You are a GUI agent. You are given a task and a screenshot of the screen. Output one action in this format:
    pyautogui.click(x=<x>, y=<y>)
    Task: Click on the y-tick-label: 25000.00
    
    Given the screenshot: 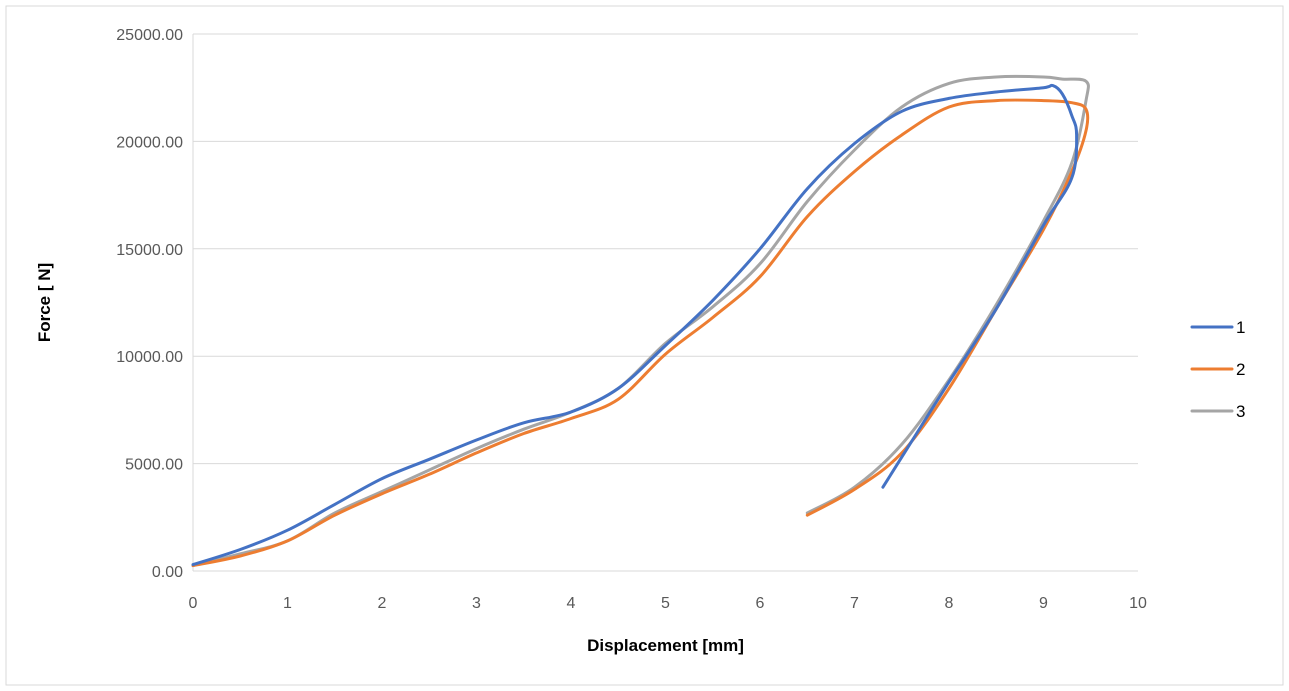 What is the action you would take?
    pyautogui.click(x=149, y=35)
    